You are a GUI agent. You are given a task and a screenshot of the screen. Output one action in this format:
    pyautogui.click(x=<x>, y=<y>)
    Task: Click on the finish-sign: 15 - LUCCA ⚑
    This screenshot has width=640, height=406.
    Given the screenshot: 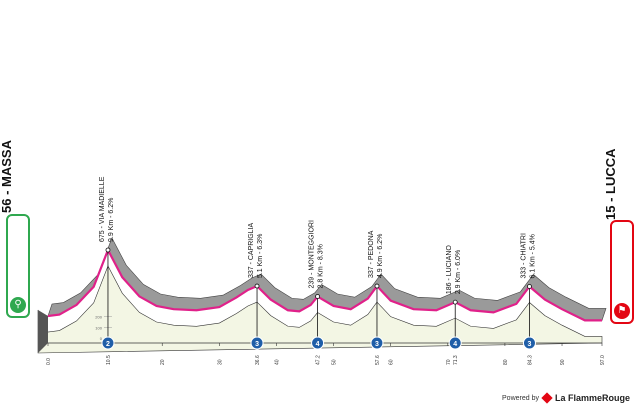 What is the action you would take?
    pyautogui.click(x=618, y=236)
    